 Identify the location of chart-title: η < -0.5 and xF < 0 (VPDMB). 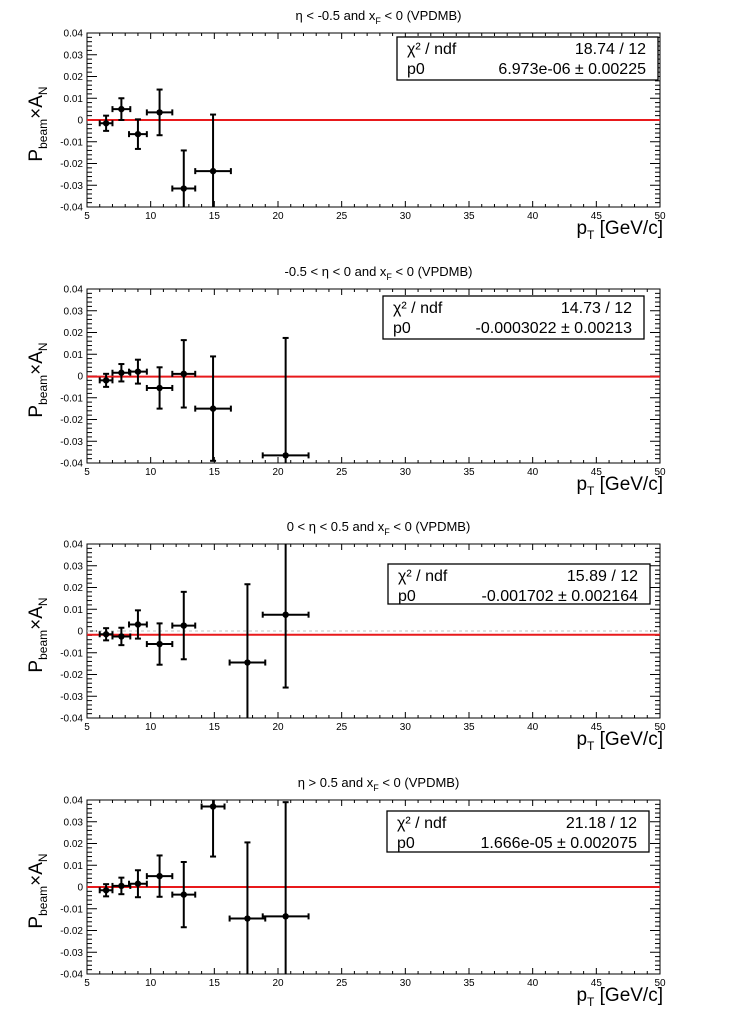
(379, 17).